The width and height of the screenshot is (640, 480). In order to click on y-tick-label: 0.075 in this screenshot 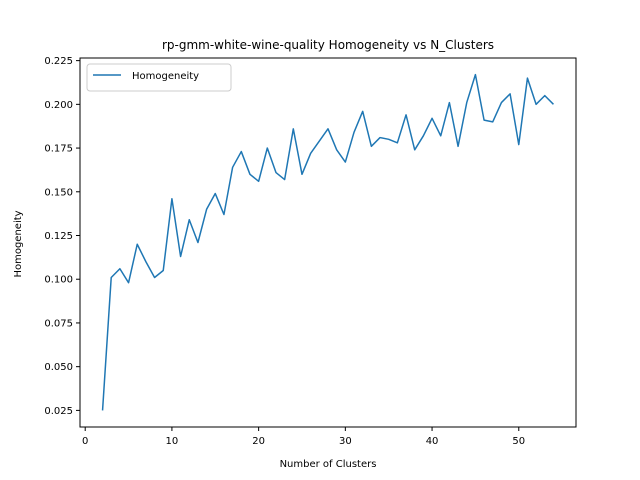, I will do `click(58, 323)`.